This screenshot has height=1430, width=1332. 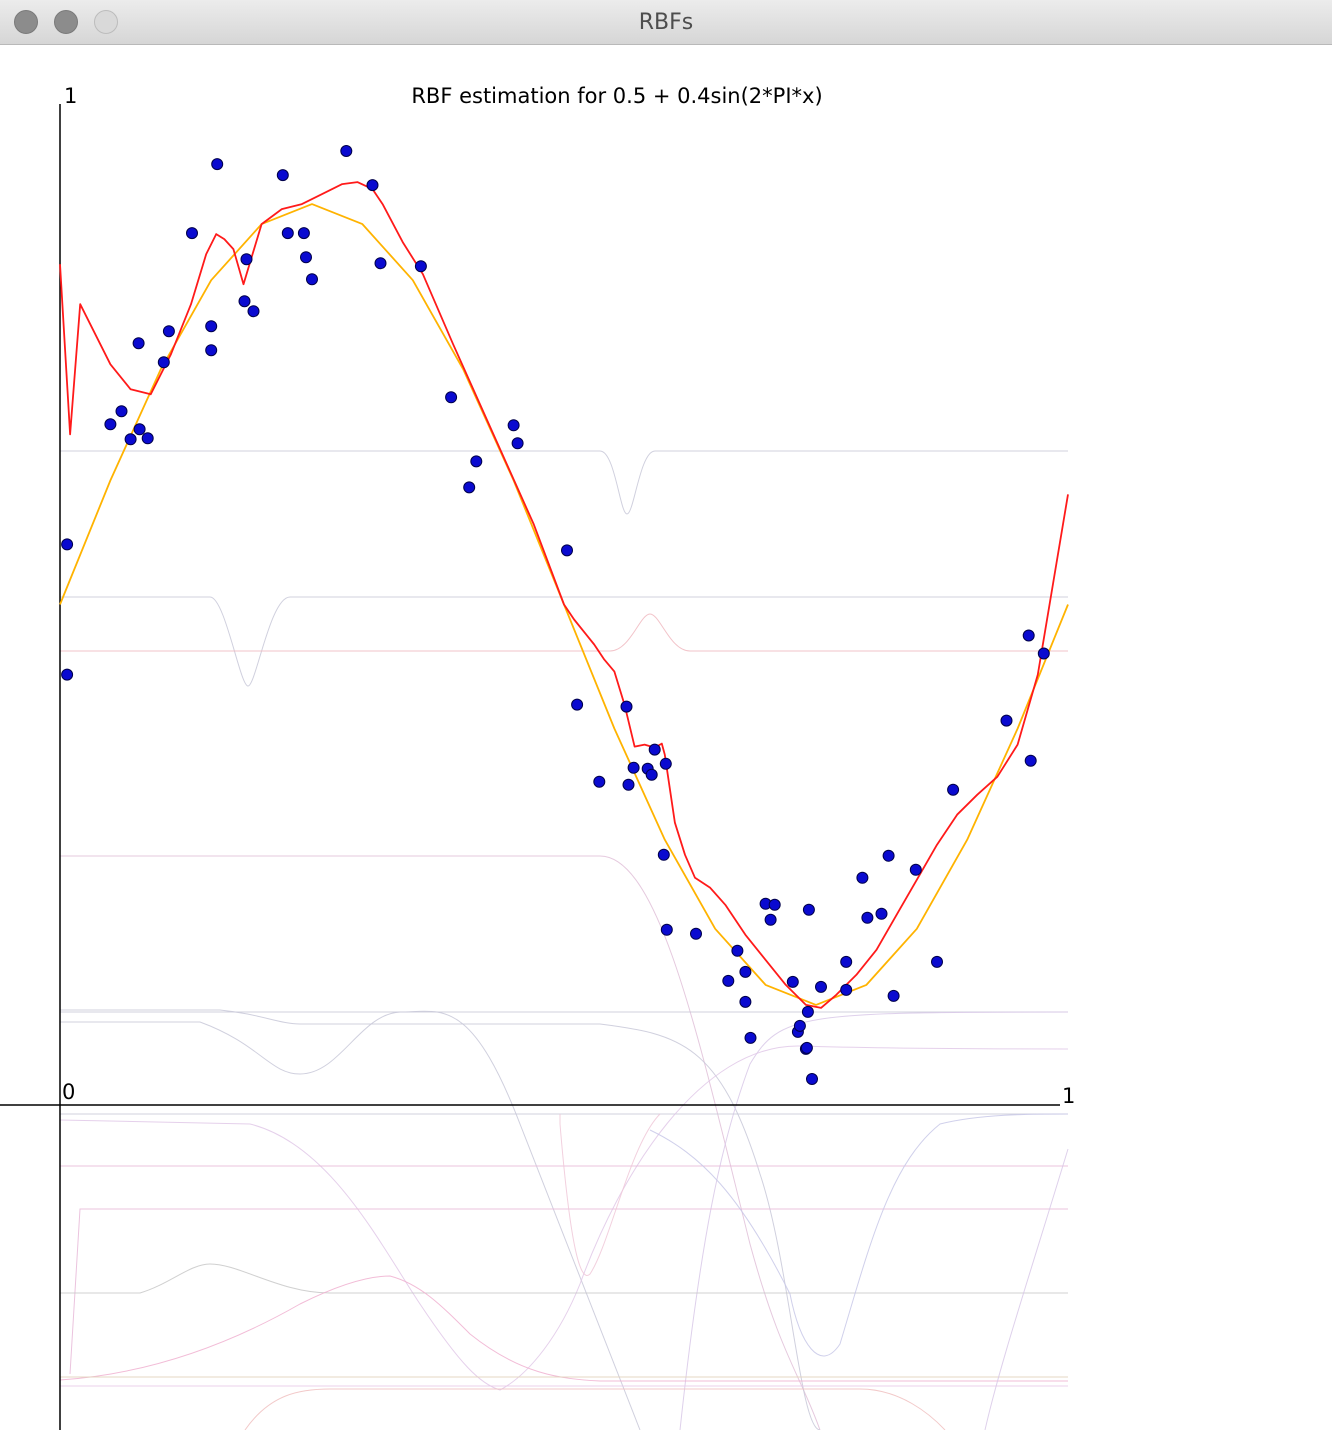 I want to click on window-title: RBFs, so click(x=666, y=22).